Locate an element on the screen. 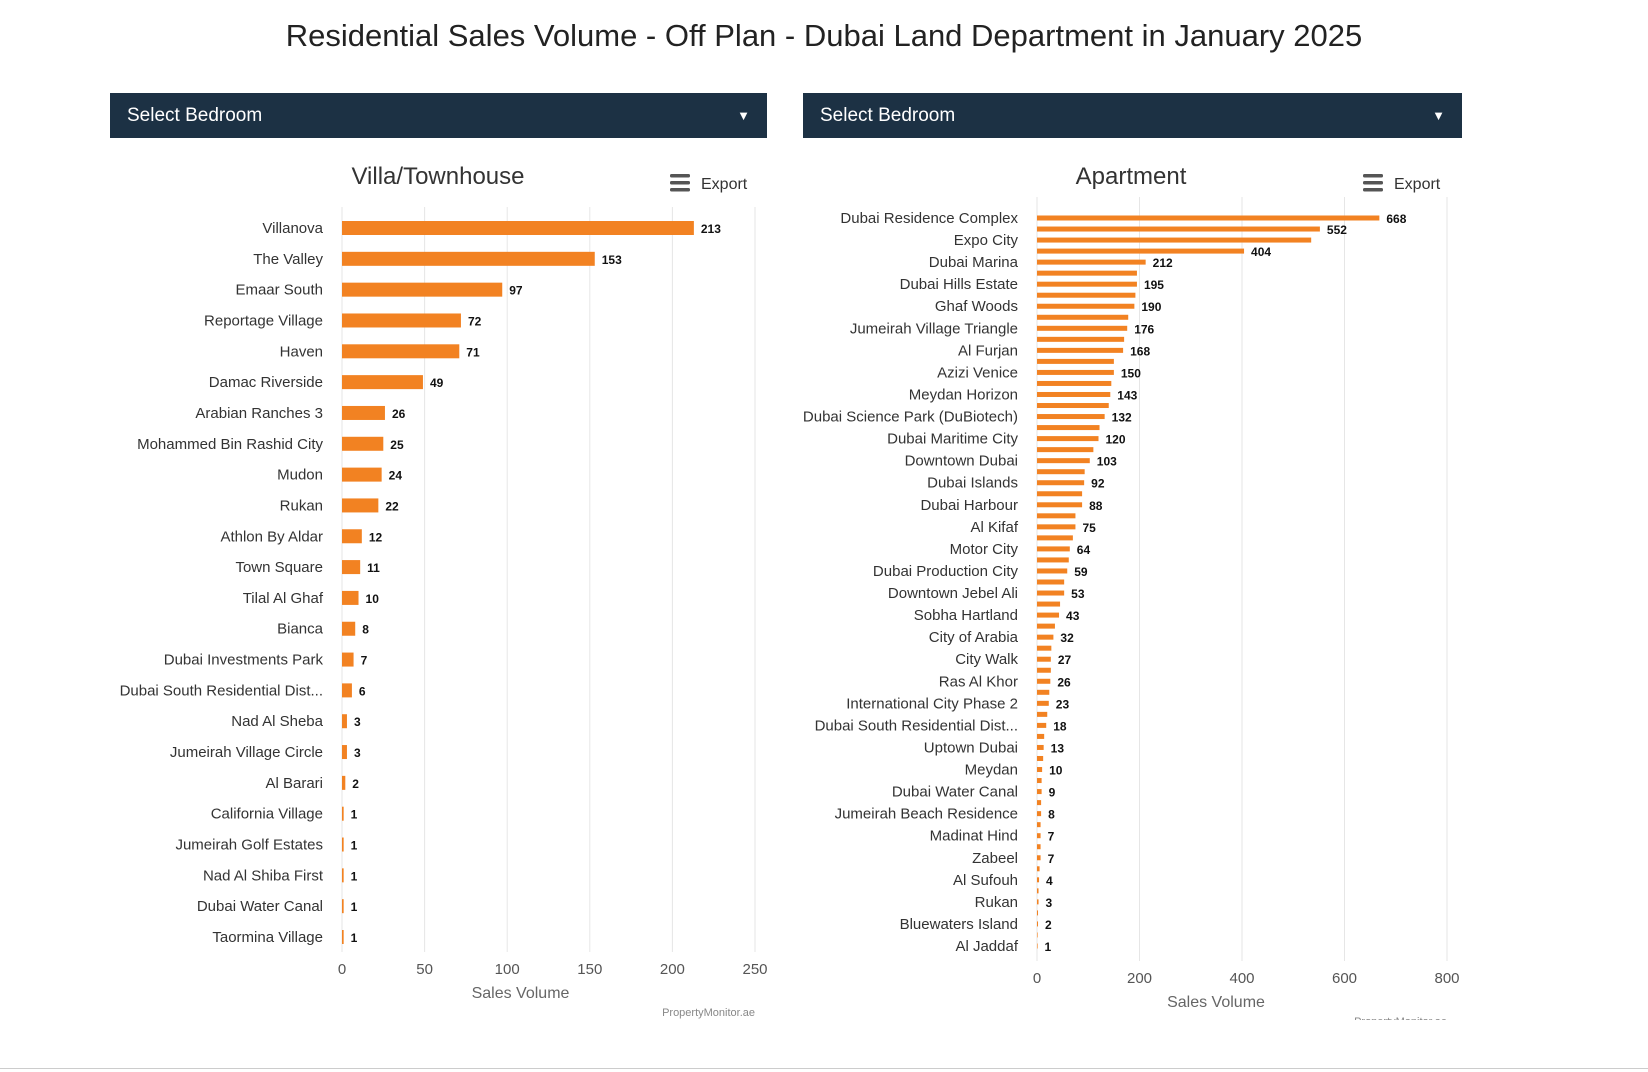  bedroom-select-villa: Select Bedroom ▼ is located at coordinates (438, 115).